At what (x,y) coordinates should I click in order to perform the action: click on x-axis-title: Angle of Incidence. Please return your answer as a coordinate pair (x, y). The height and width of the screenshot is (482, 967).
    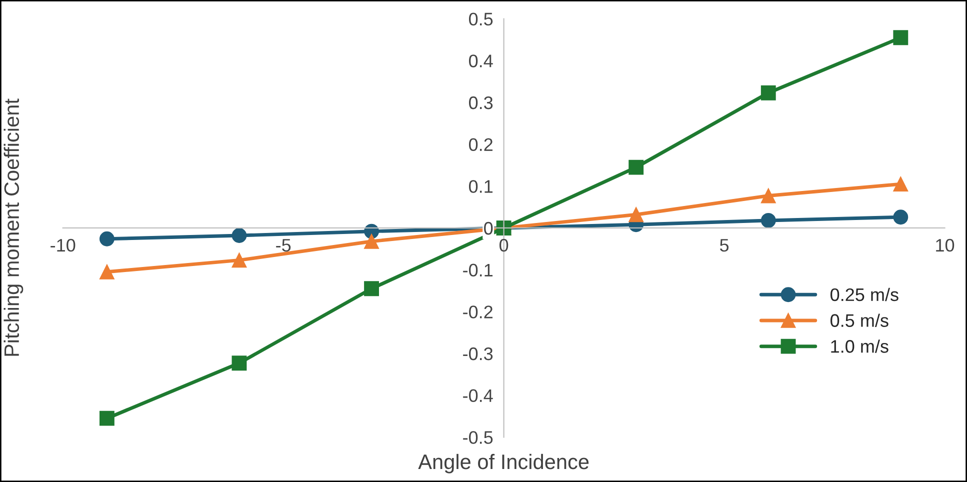
    Looking at the image, I should click on (503, 464).